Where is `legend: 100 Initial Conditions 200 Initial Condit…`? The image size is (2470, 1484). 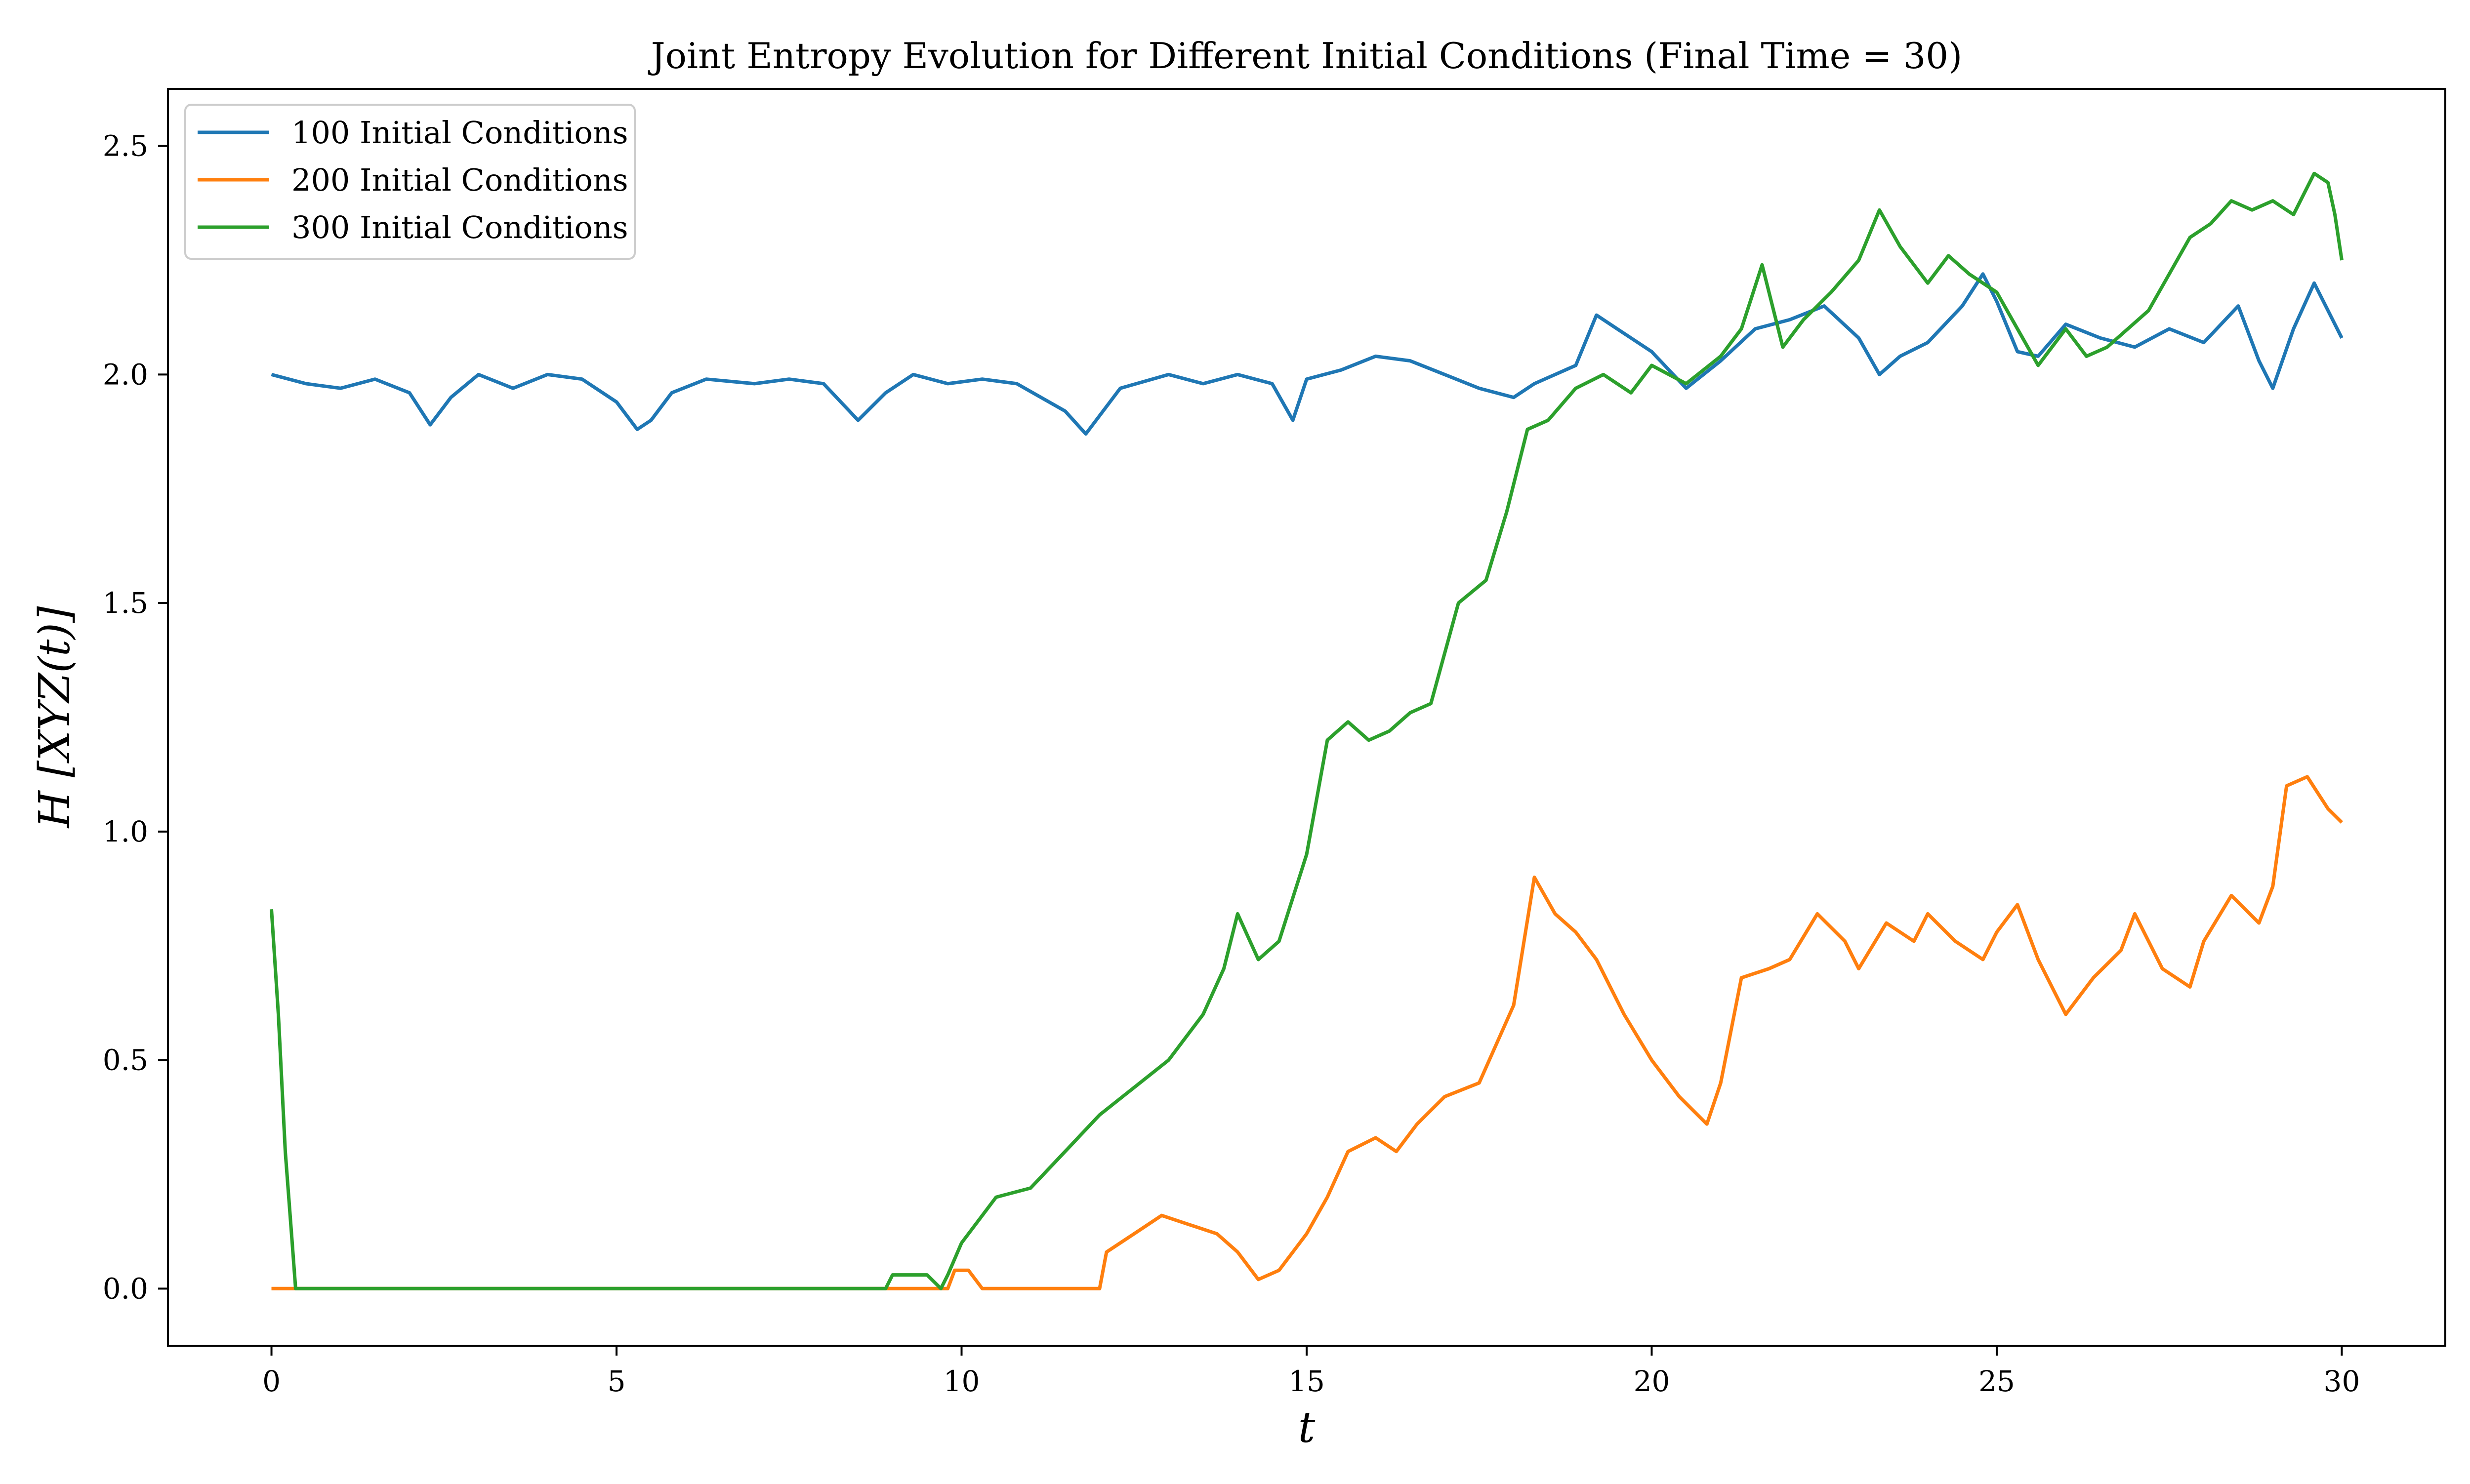
legend: 100 Initial Conditions 200 Initial Condit… is located at coordinates (410, 182).